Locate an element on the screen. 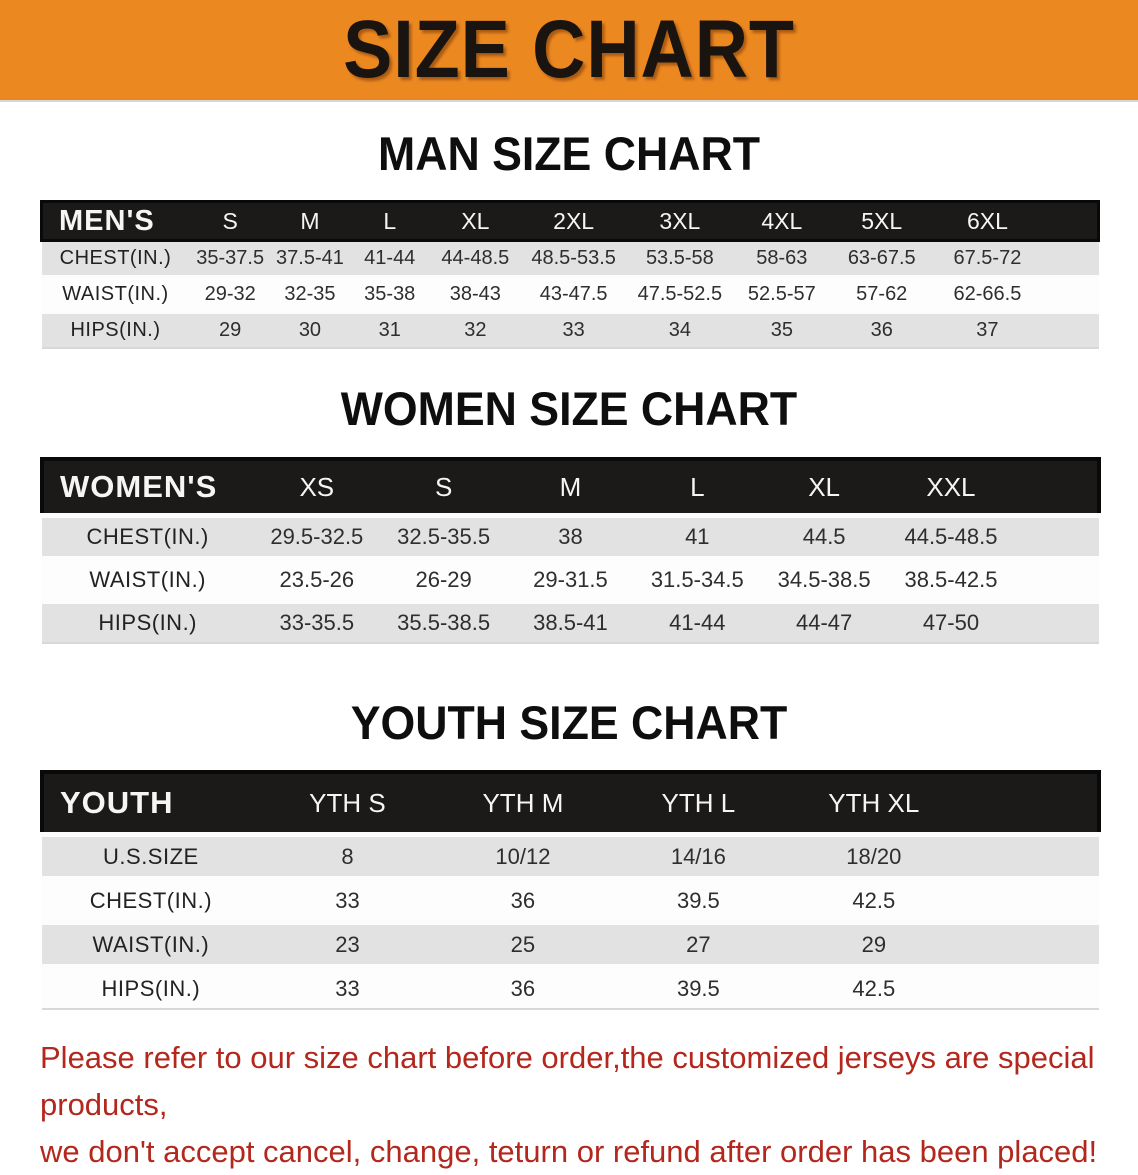 Image resolution: width=1138 pixels, height=1175 pixels. size-value-cell: 26-29 is located at coordinates (444, 579).